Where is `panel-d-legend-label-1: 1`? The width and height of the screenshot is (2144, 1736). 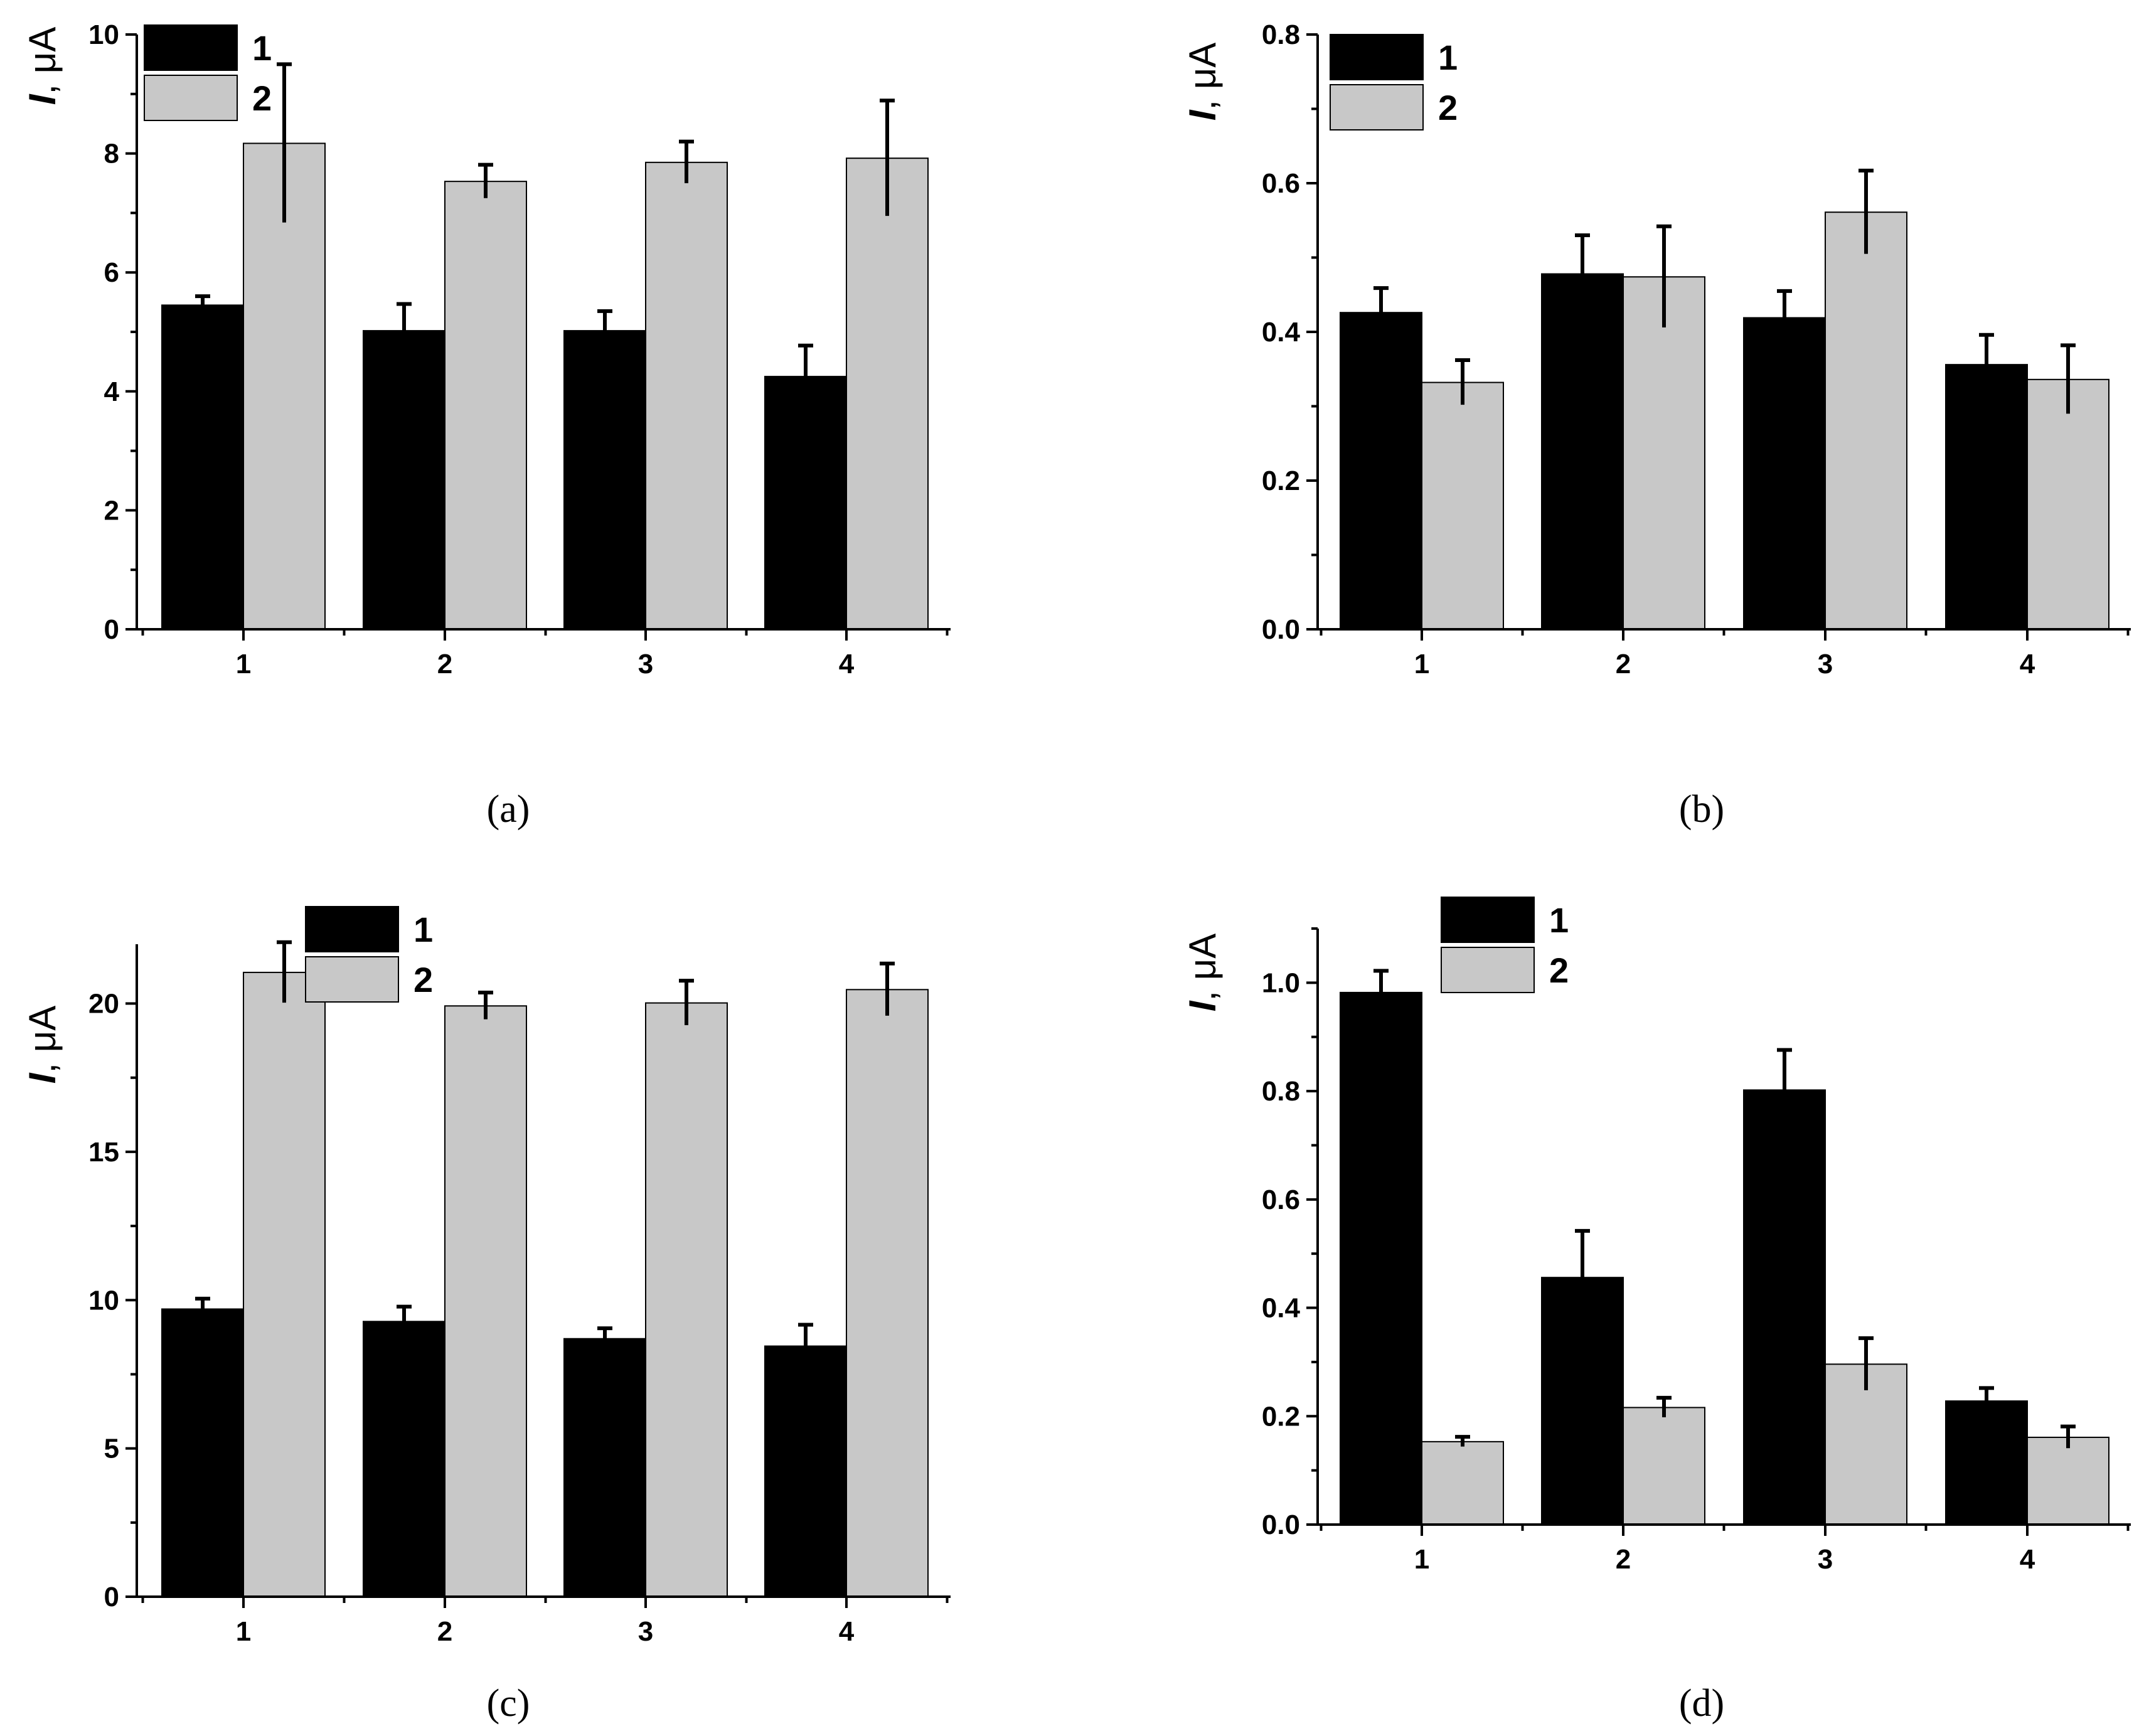
panel-d-legend-label-1: 1 is located at coordinates (1559, 920).